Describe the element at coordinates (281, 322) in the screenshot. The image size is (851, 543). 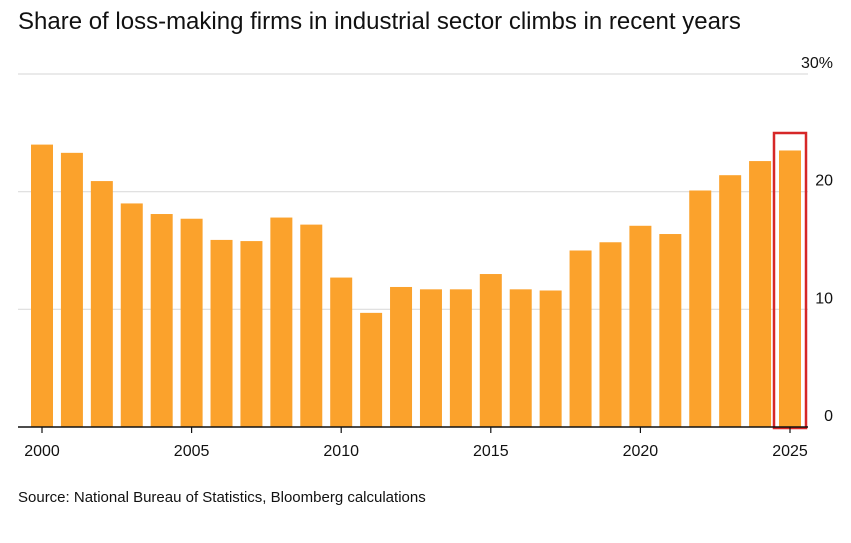
I see `bar-2008` at that location.